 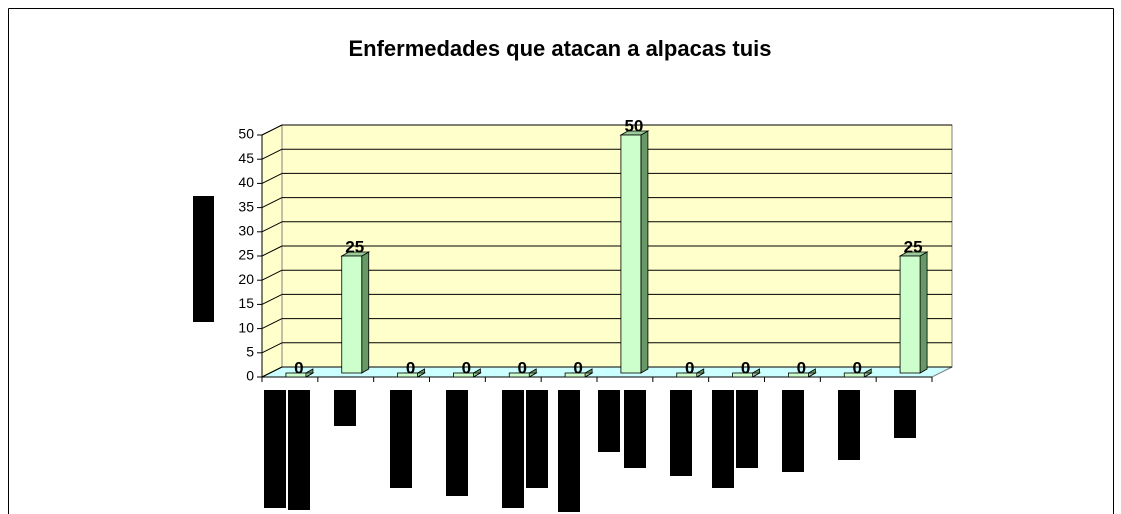 What do you see at coordinates (250, 376) in the screenshot?
I see `y-tick-label: 0` at bounding box center [250, 376].